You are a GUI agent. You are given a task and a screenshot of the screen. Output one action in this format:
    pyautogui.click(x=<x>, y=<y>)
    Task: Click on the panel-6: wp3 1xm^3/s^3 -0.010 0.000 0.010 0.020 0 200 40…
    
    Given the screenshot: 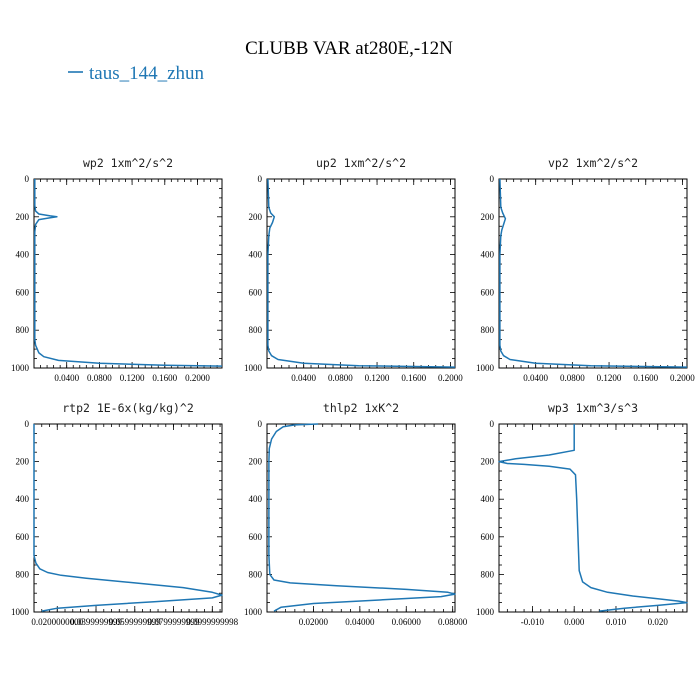 What is the action you would take?
    pyautogui.click(x=582, y=514)
    